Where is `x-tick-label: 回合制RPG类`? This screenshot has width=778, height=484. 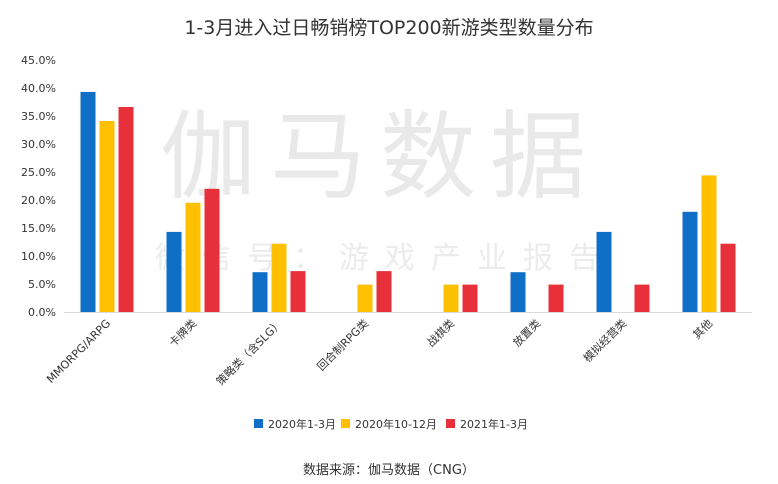
x-tick-label: 回合制RPG类 is located at coordinates (342, 344).